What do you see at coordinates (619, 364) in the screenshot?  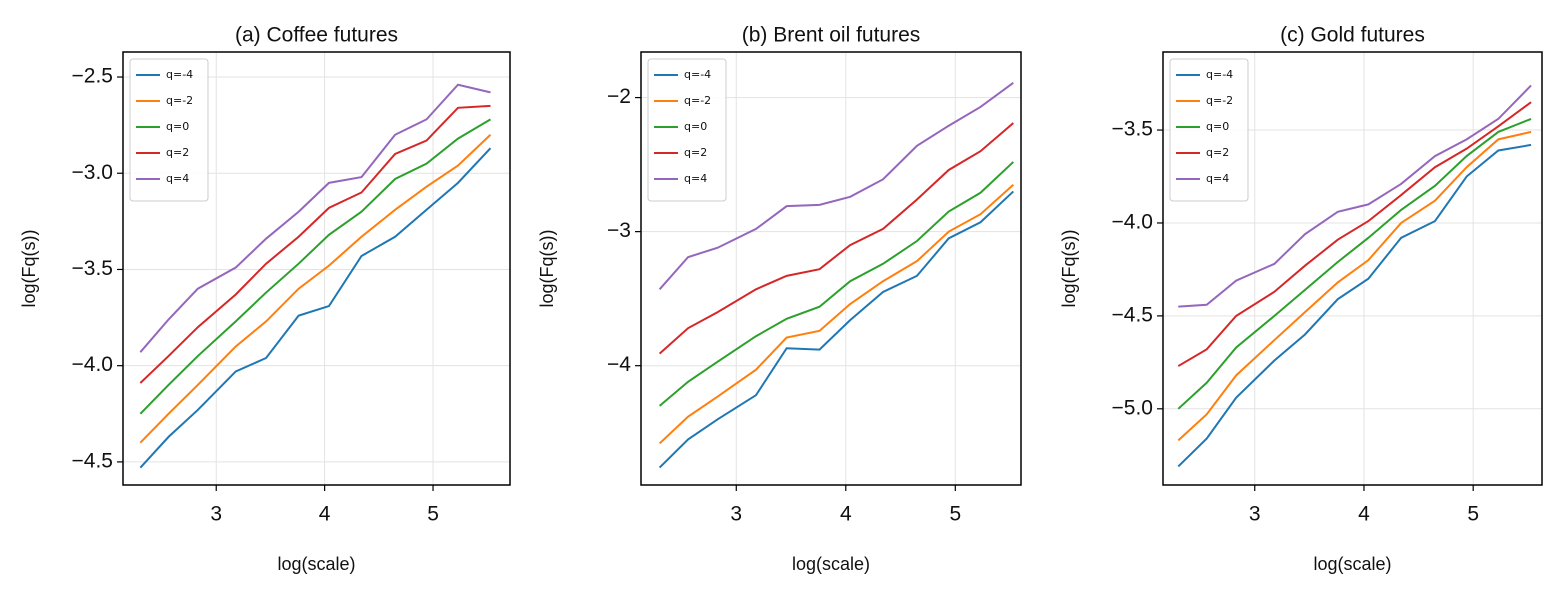 I see `y-tick-label: −4` at bounding box center [619, 364].